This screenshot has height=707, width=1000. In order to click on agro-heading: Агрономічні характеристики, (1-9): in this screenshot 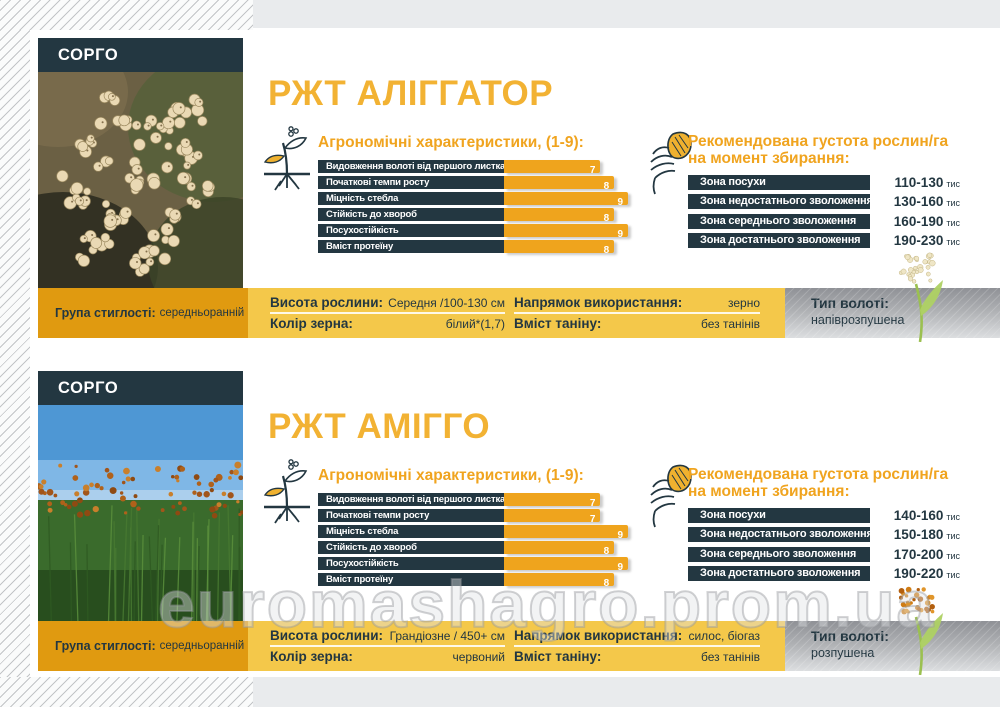, I will do `click(451, 142)`.